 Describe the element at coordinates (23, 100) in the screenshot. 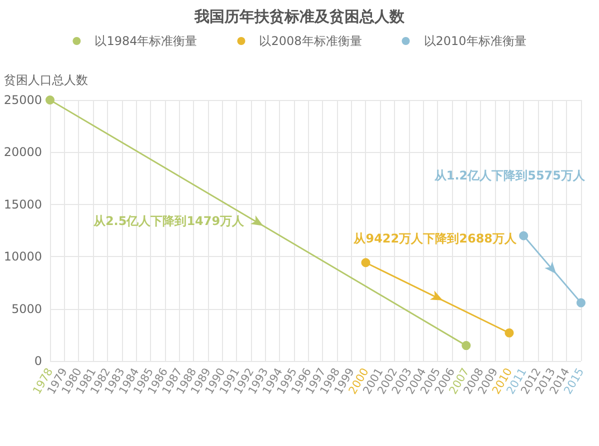

I see `y-tick-label: 25000` at that location.